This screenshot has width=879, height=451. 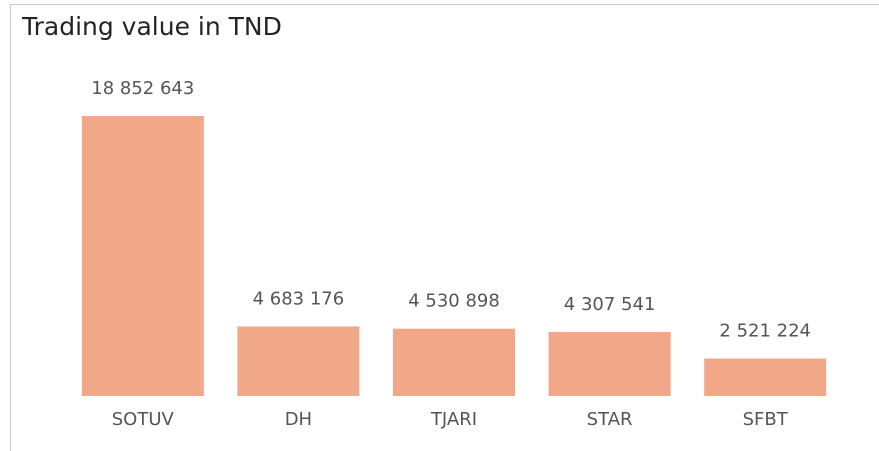 I want to click on value-label: 4 683 176, so click(x=299, y=298).